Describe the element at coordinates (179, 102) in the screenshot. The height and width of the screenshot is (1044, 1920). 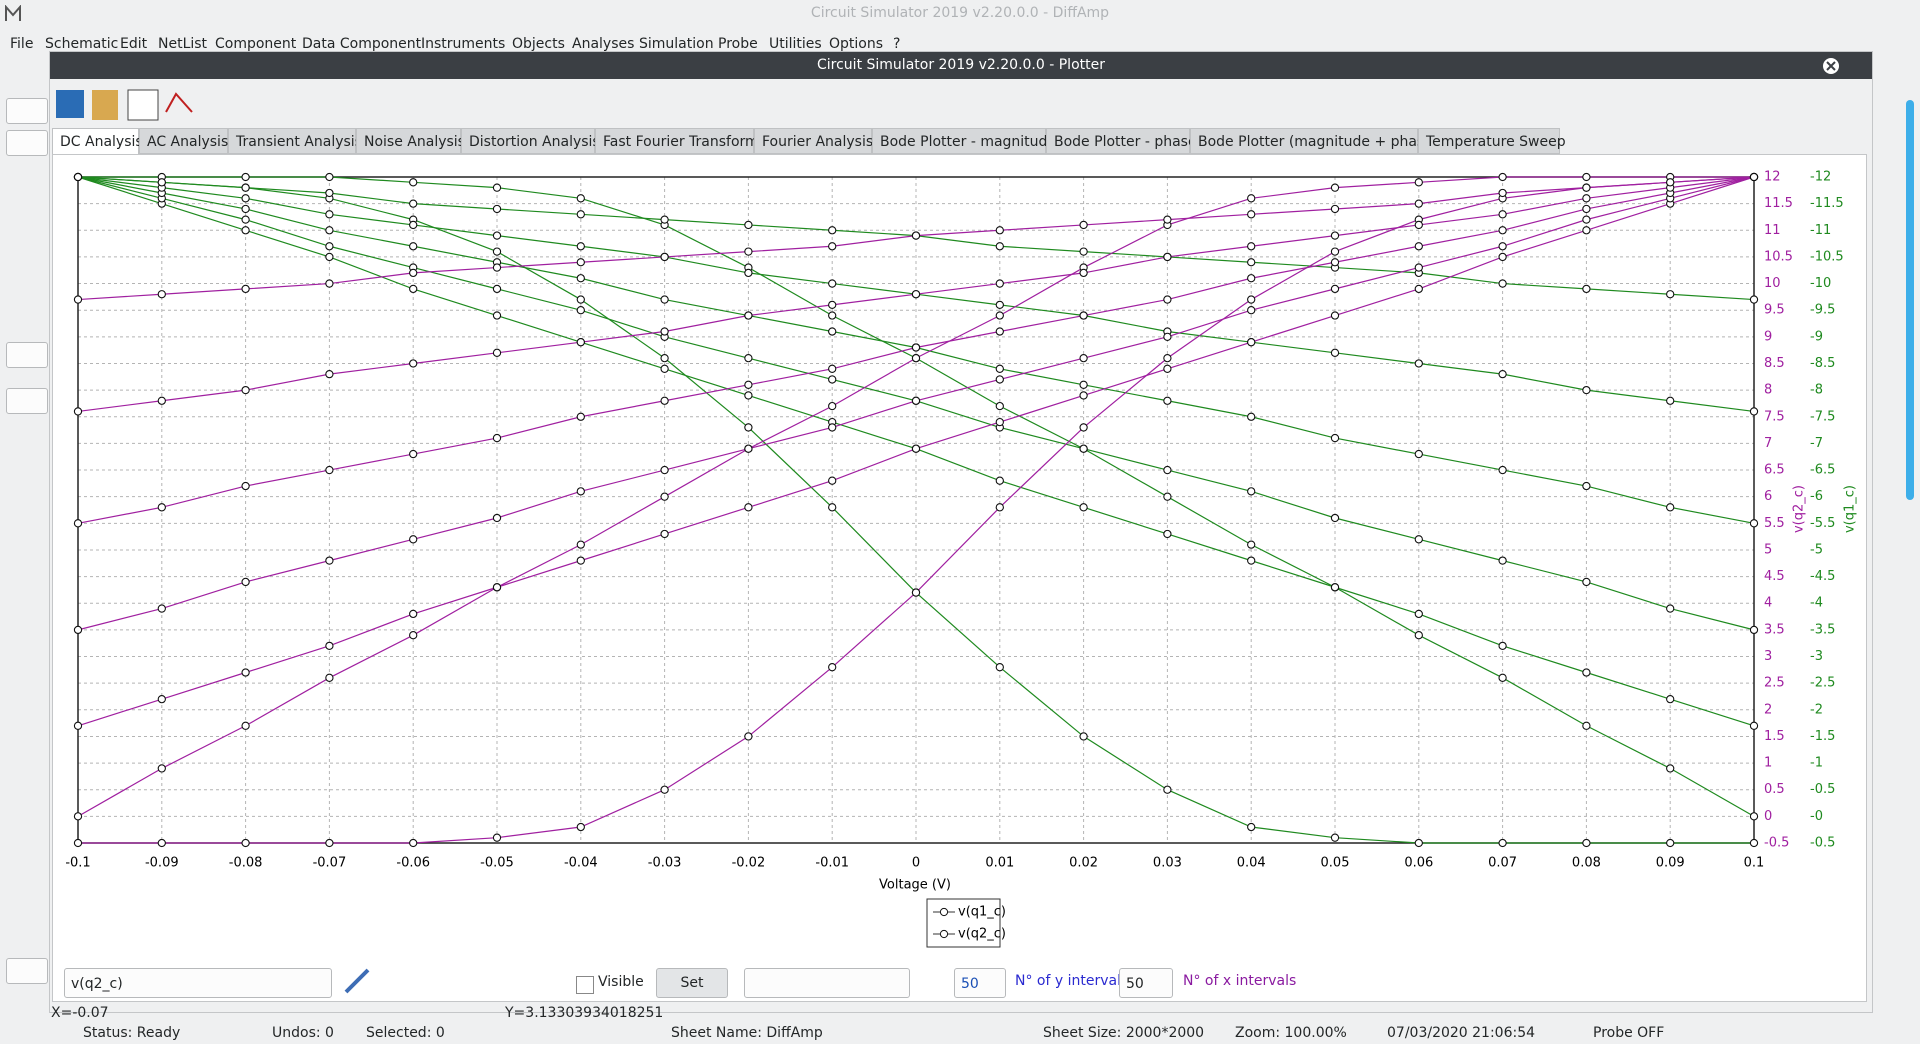
I see `bode-icon` at that location.